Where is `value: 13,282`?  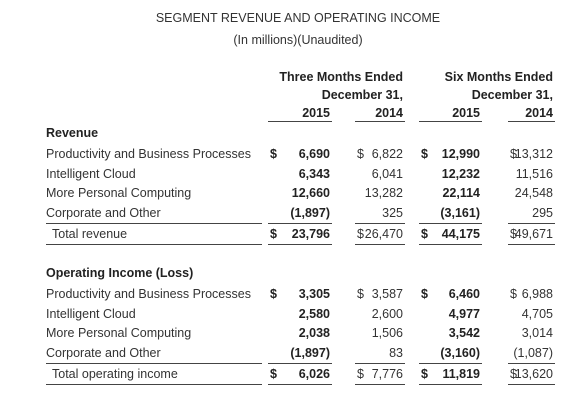 value: 13,282 is located at coordinates (383, 193).